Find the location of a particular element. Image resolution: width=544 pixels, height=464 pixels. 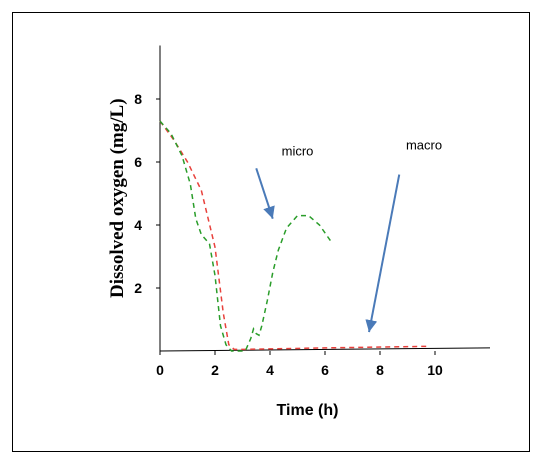

y-tick-label: 8 is located at coordinates (138, 99).